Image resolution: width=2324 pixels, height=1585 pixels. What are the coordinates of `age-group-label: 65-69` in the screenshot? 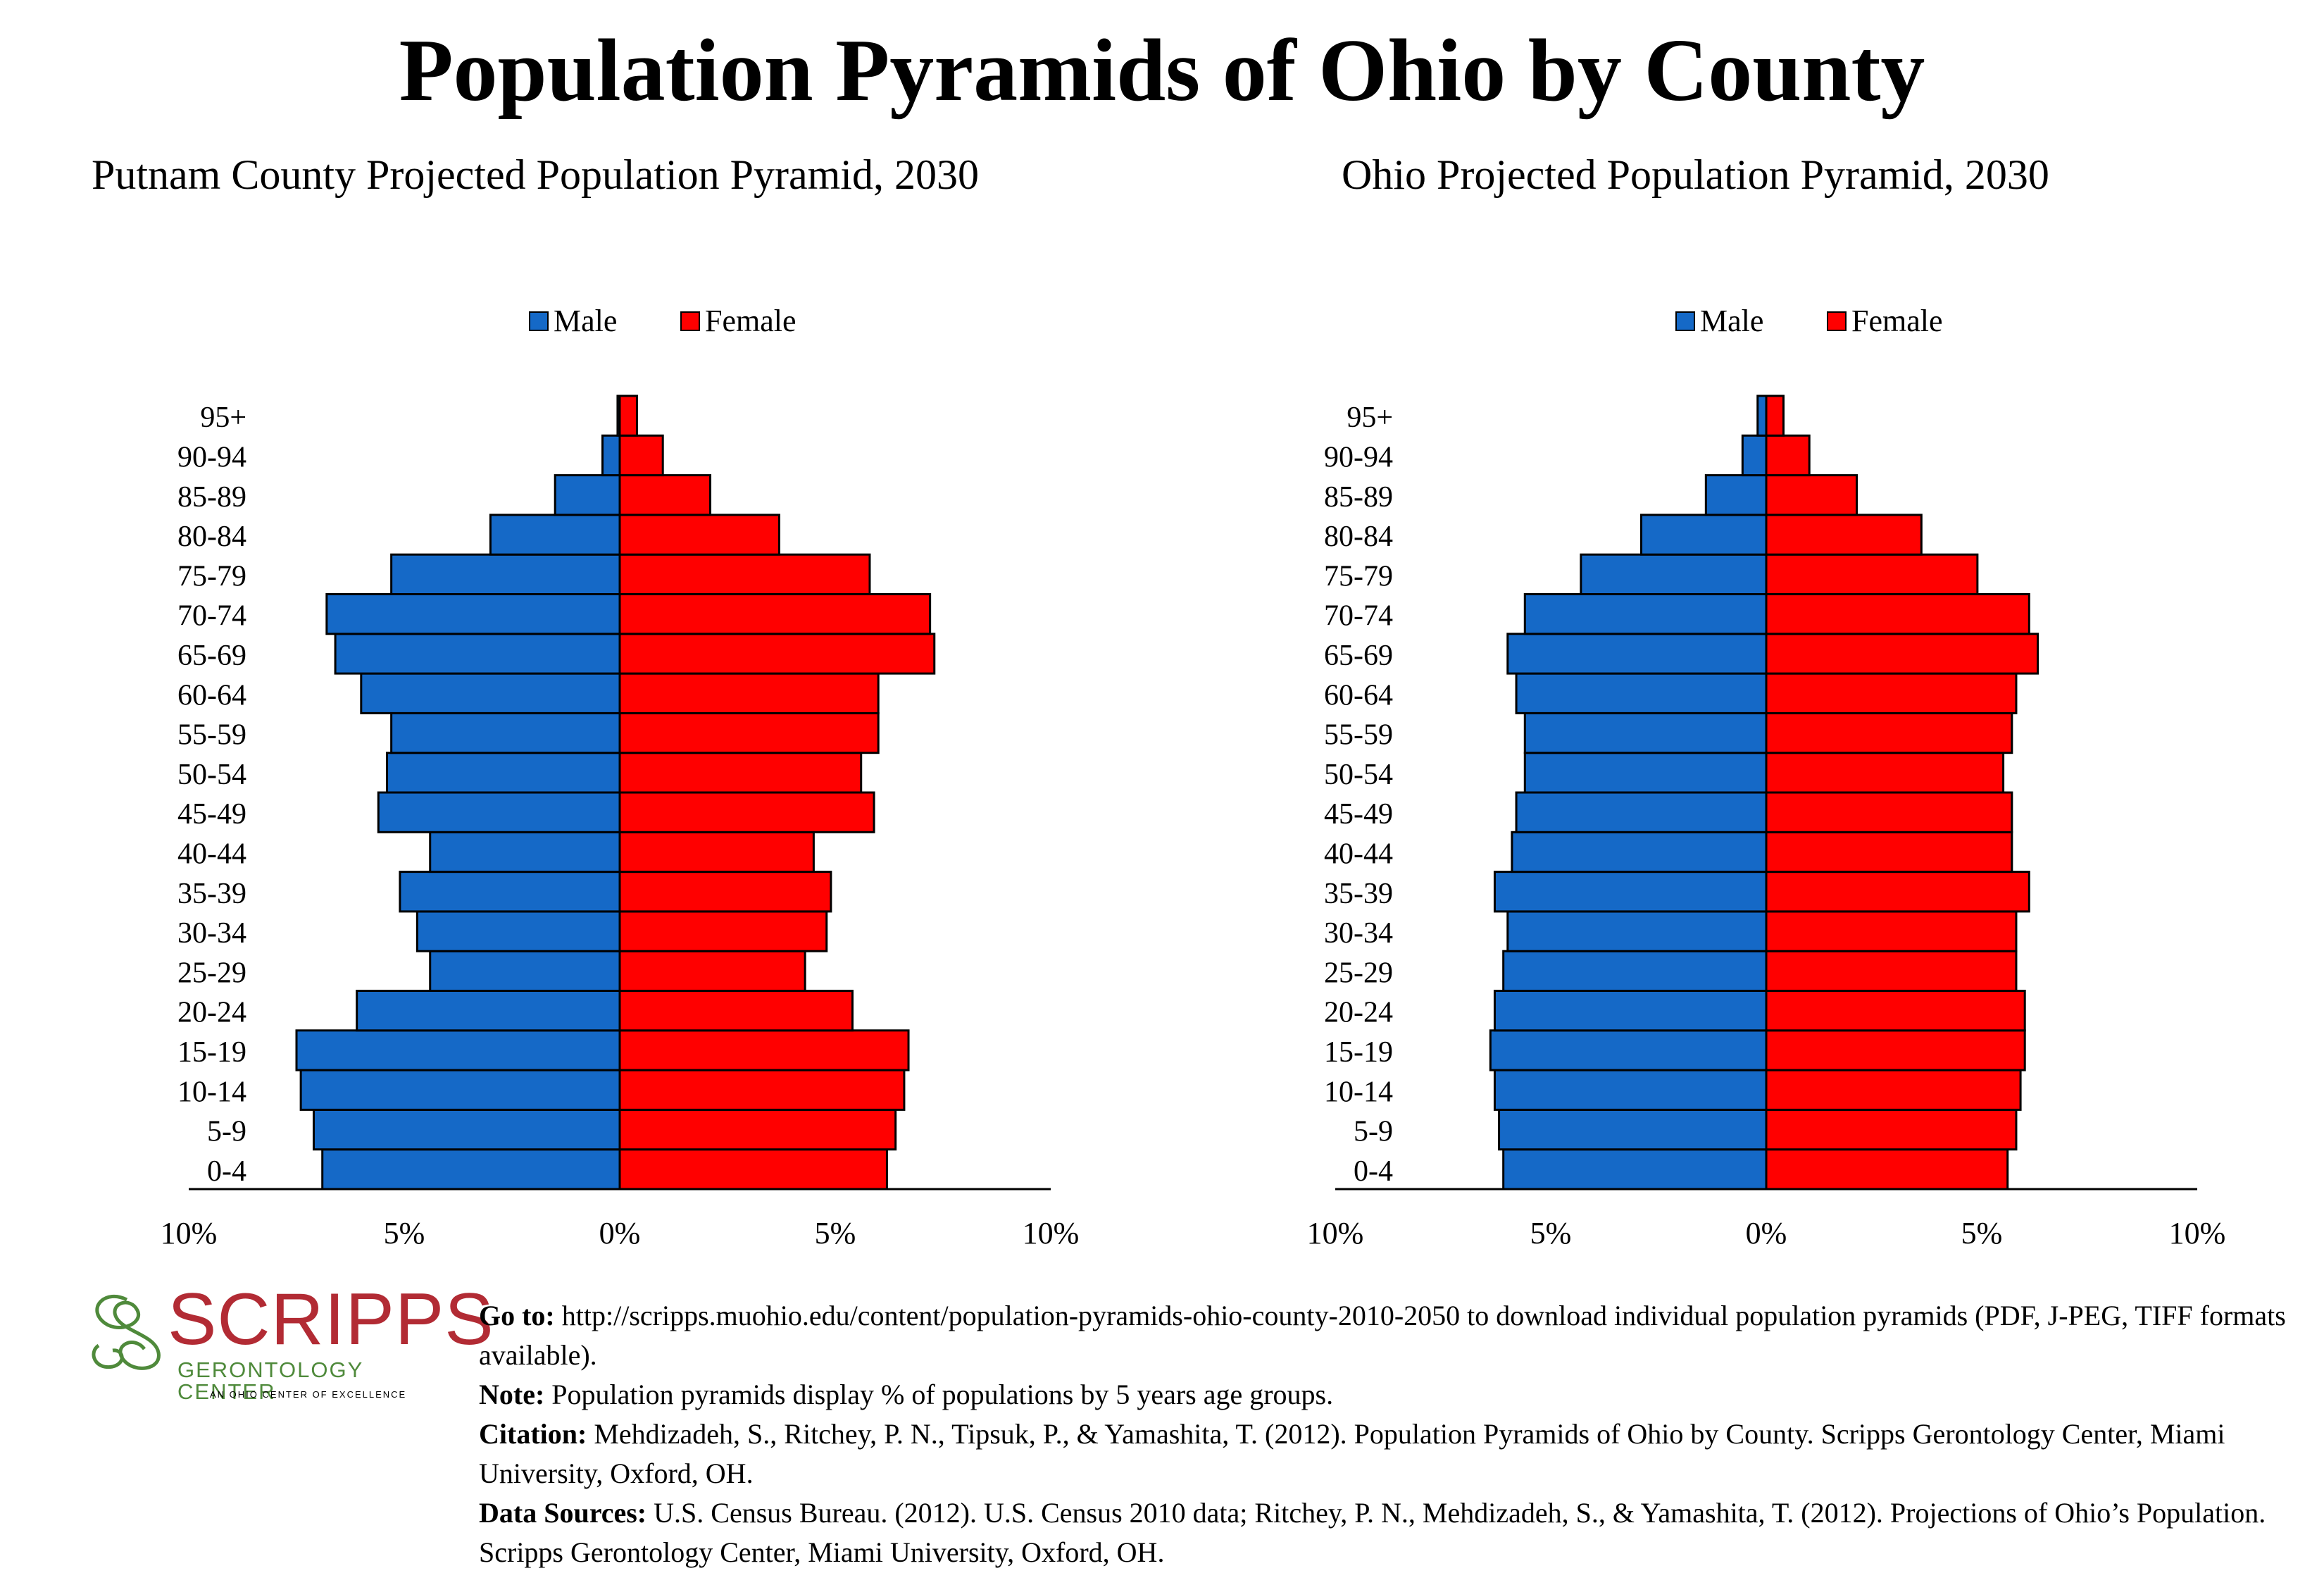 It's located at (211, 656).